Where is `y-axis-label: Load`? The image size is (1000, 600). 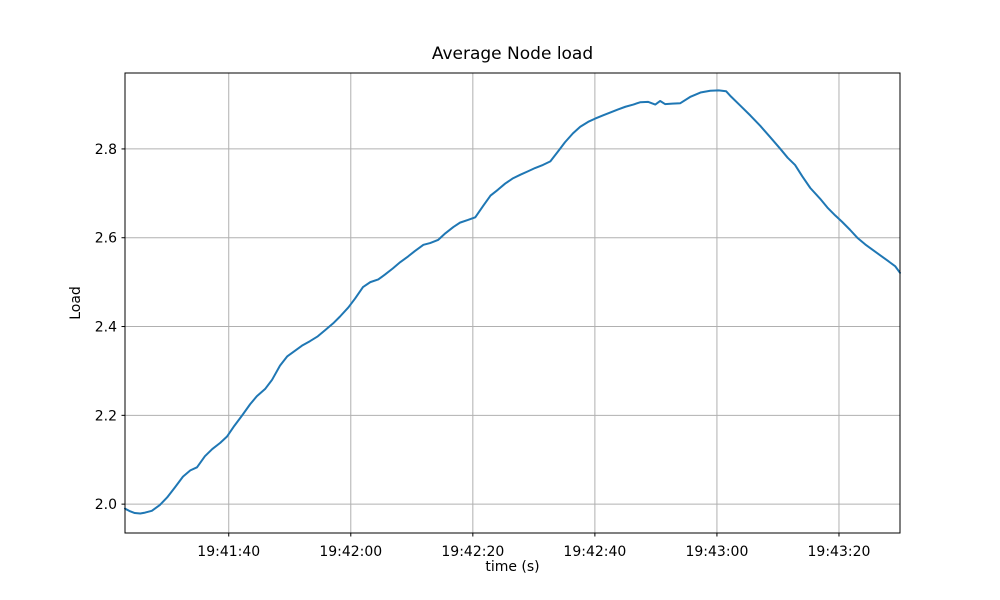
y-axis-label: Load is located at coordinates (76, 303).